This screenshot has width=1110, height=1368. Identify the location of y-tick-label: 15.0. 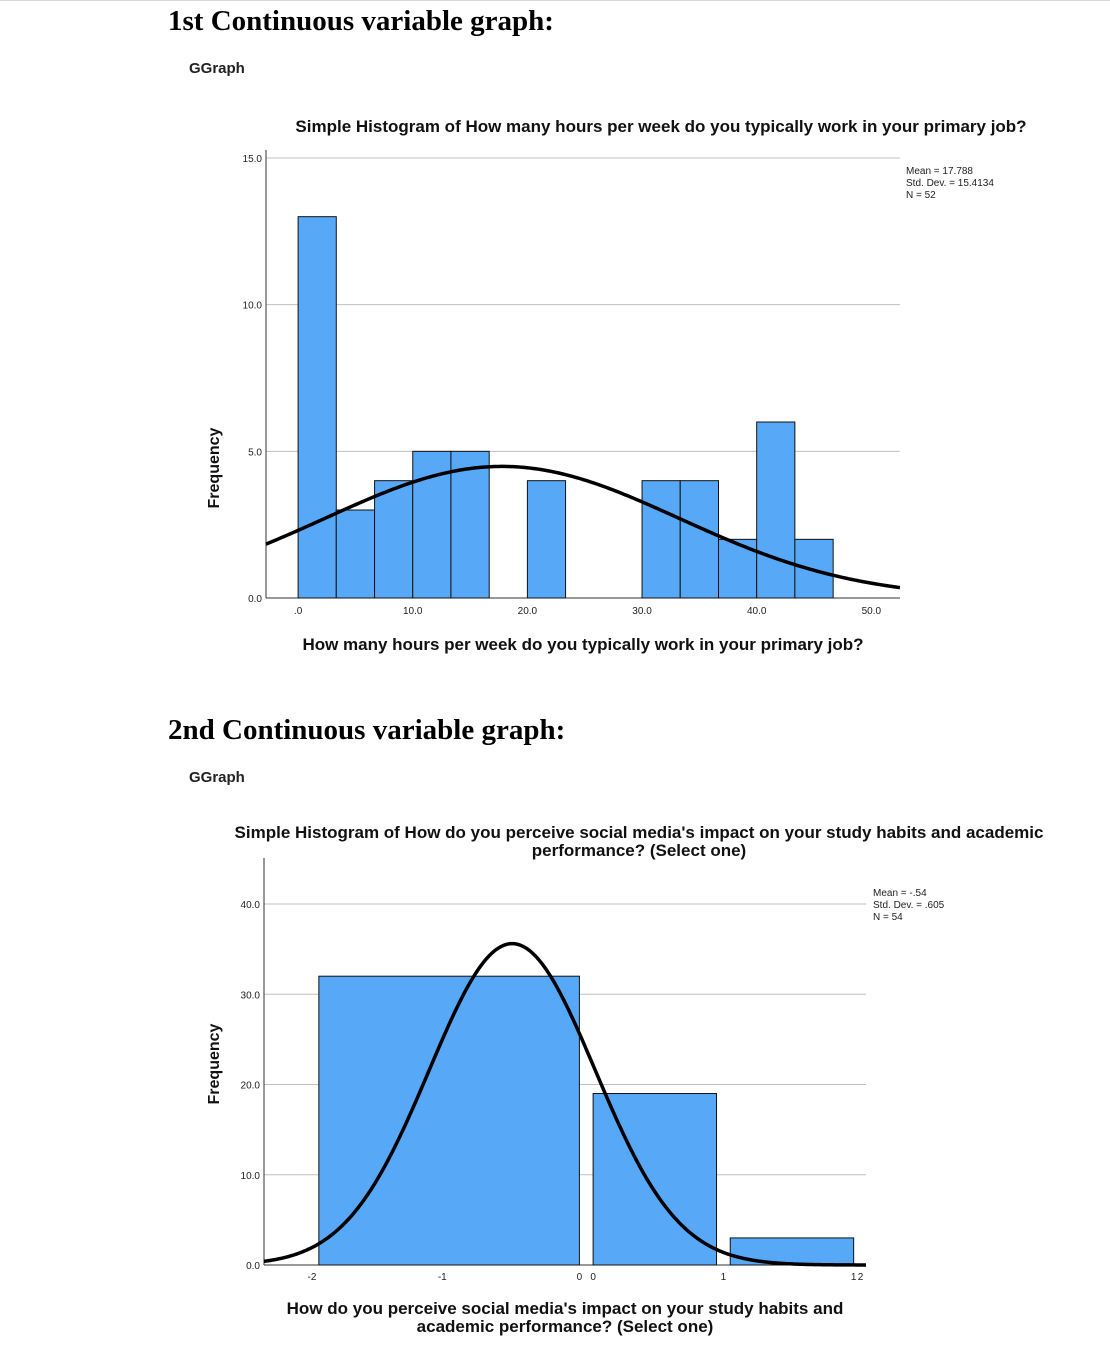
(253, 159).